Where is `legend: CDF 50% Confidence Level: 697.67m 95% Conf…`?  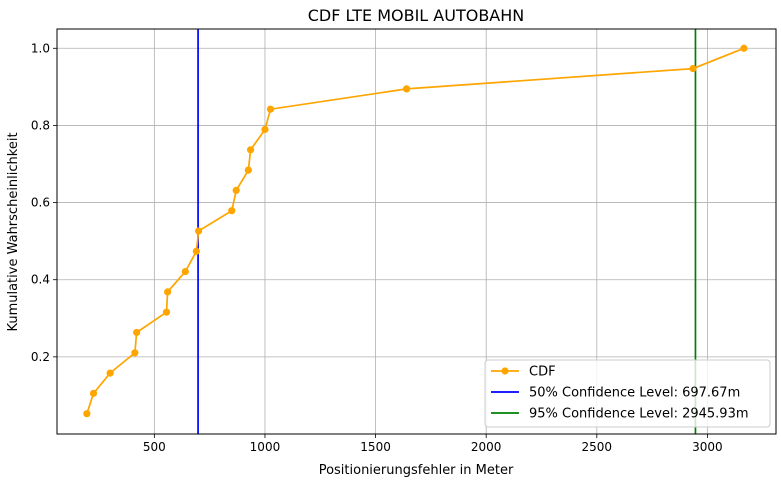
legend: CDF 50% Confidence Level: 697.67m 95% Conf… is located at coordinates (627, 393).